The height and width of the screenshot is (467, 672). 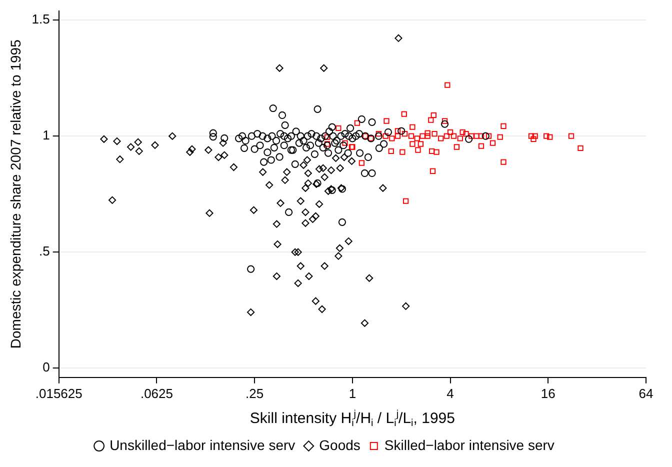 What do you see at coordinates (646, 393) in the screenshot?
I see `x-tick-label: 64` at bounding box center [646, 393].